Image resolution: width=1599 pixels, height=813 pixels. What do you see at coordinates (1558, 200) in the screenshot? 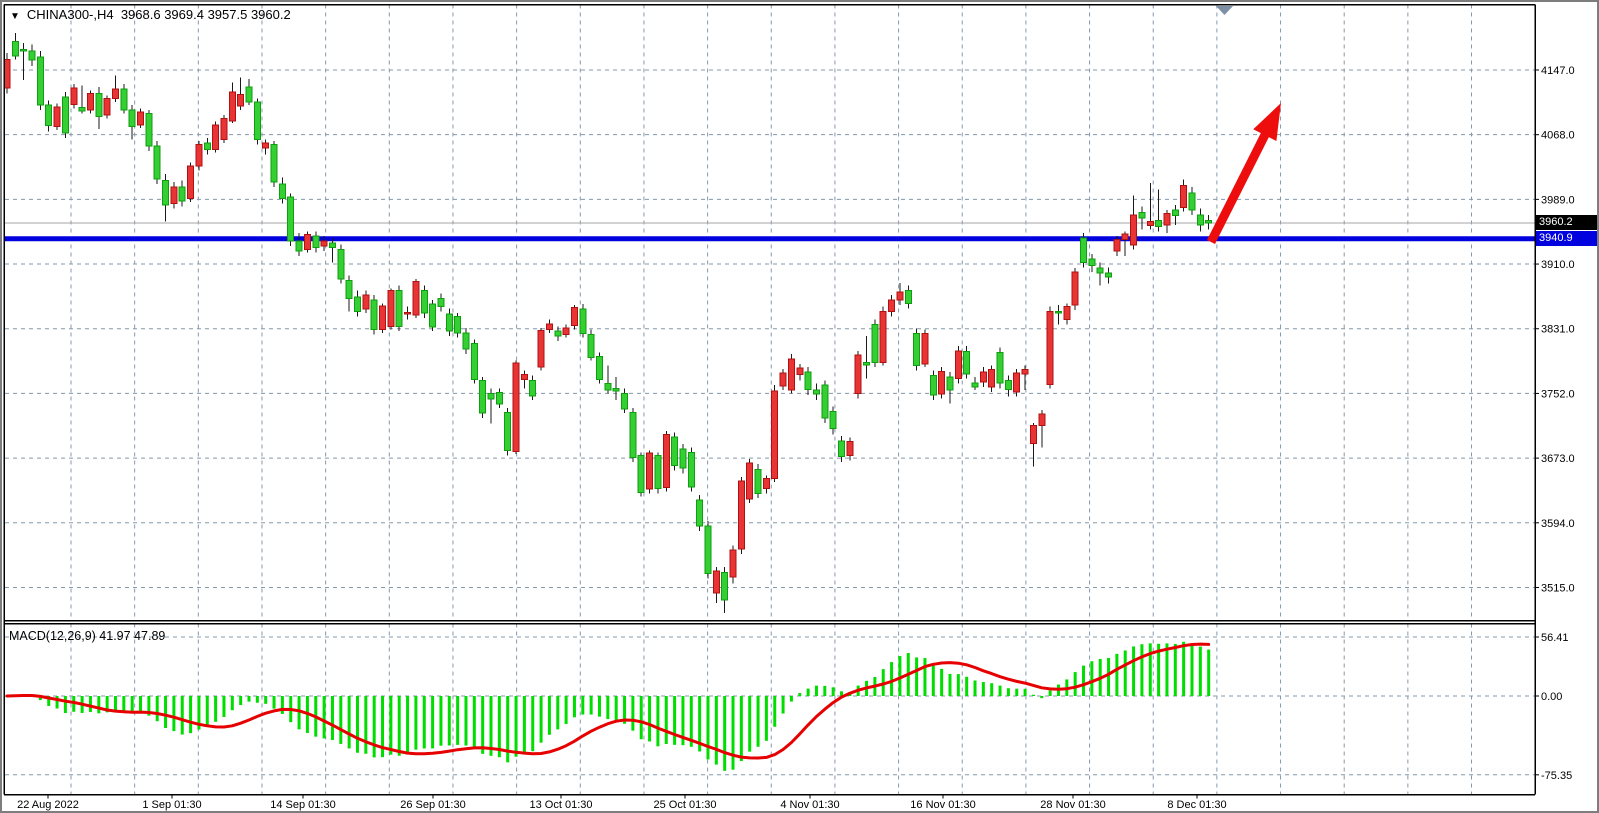
I see `price-tick-label: 3989.0` at bounding box center [1558, 200].